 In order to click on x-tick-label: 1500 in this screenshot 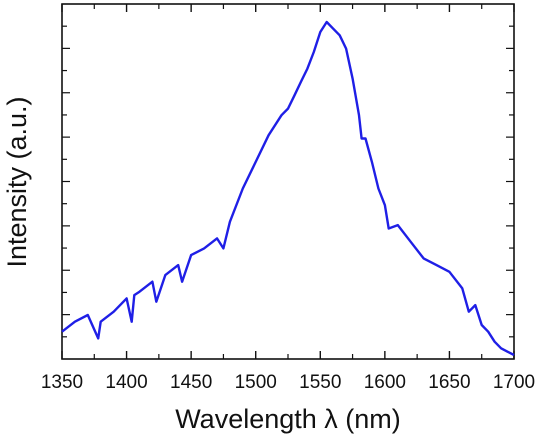, I will do `click(256, 382)`.